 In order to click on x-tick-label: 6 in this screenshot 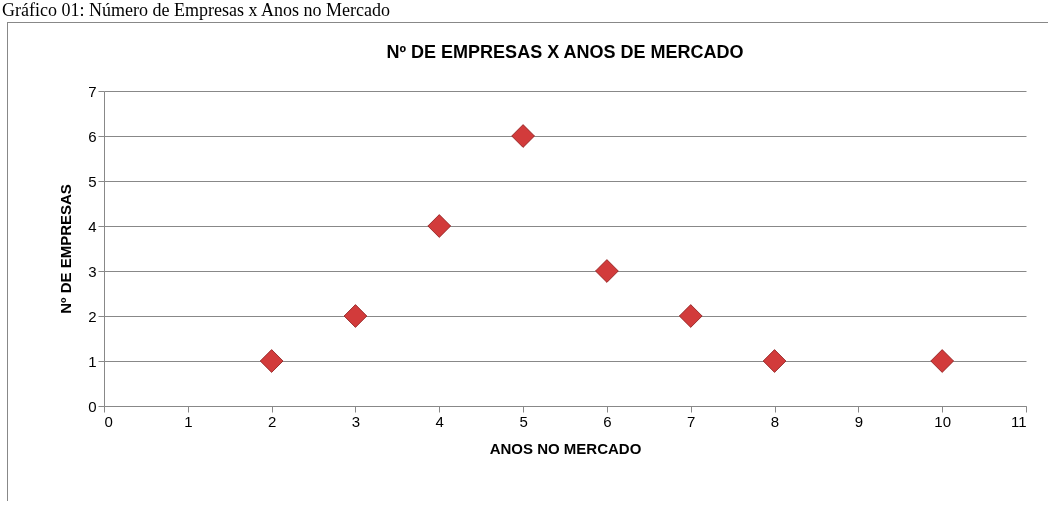, I will do `click(607, 421)`.